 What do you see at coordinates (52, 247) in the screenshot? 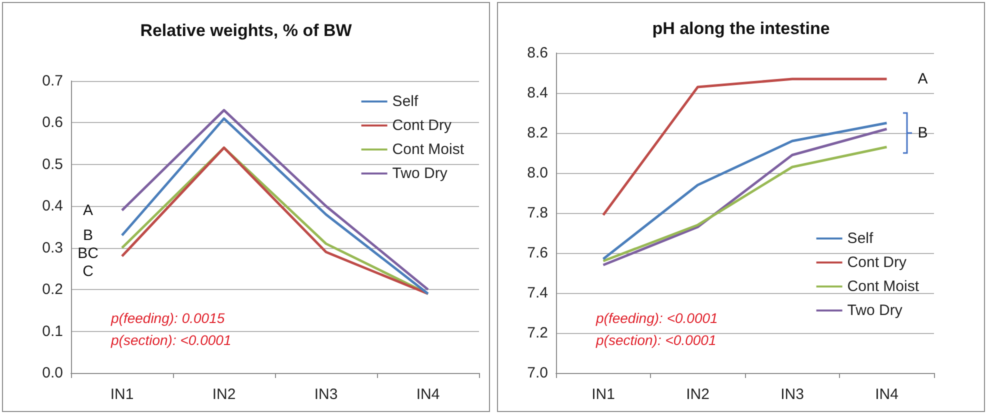
I see `y-tick-label: 0.3` at bounding box center [52, 247].